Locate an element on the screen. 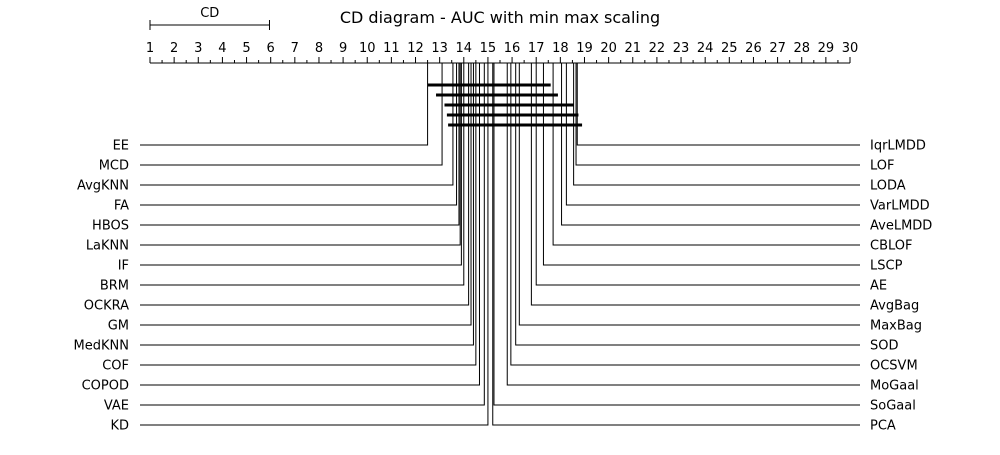 This screenshot has height=455, width=1000. clique-bars is located at coordinates (505, 105).